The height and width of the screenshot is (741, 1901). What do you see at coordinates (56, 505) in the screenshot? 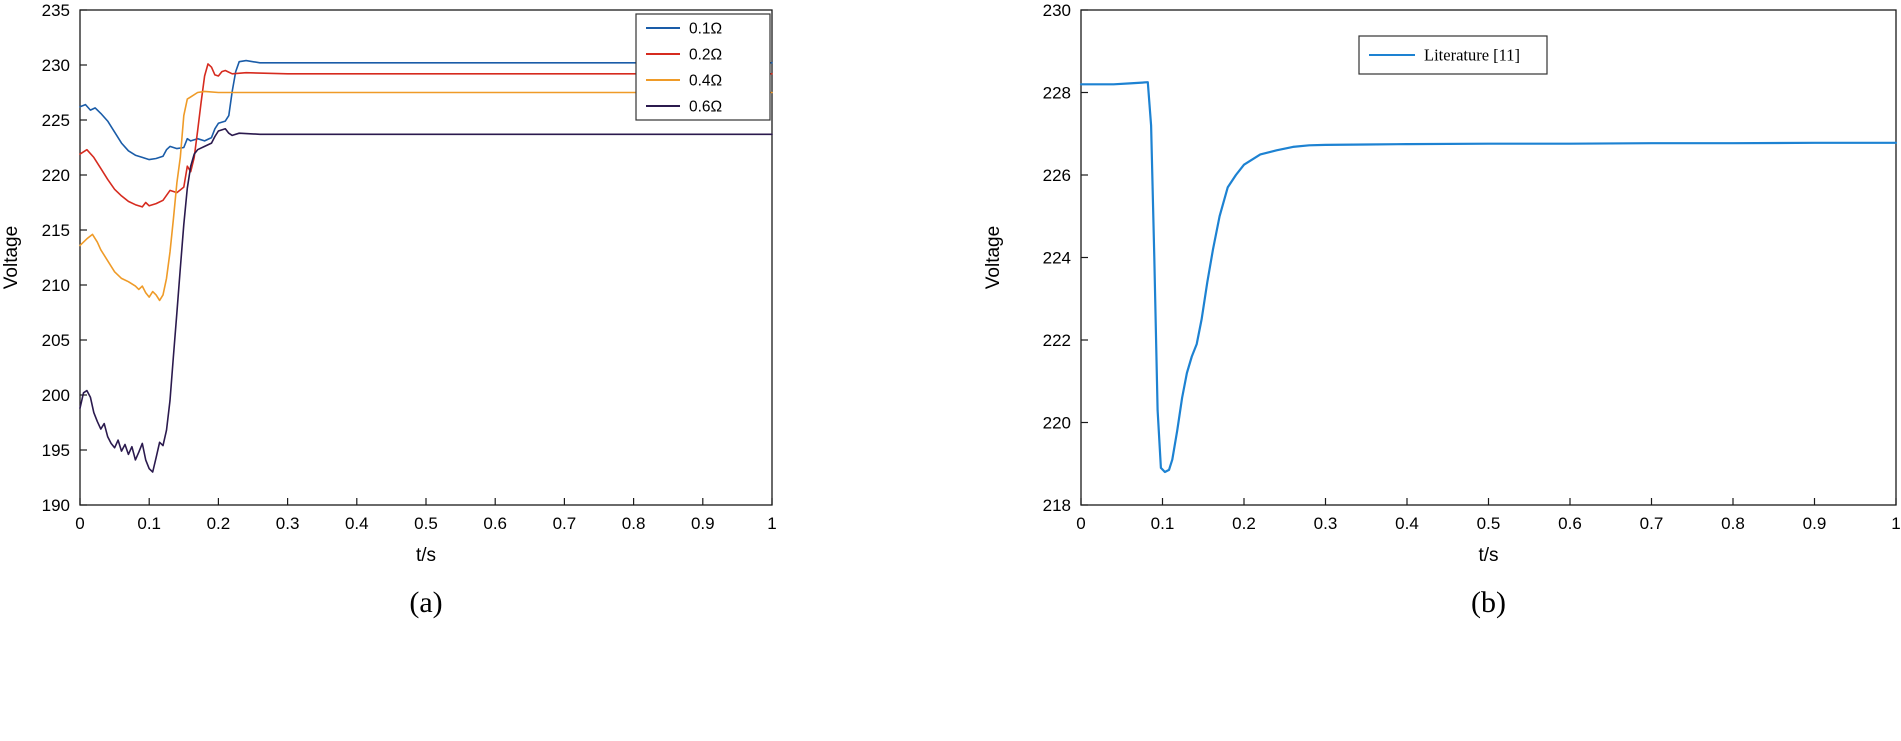
I see `y-tick-label: 190` at bounding box center [56, 505].